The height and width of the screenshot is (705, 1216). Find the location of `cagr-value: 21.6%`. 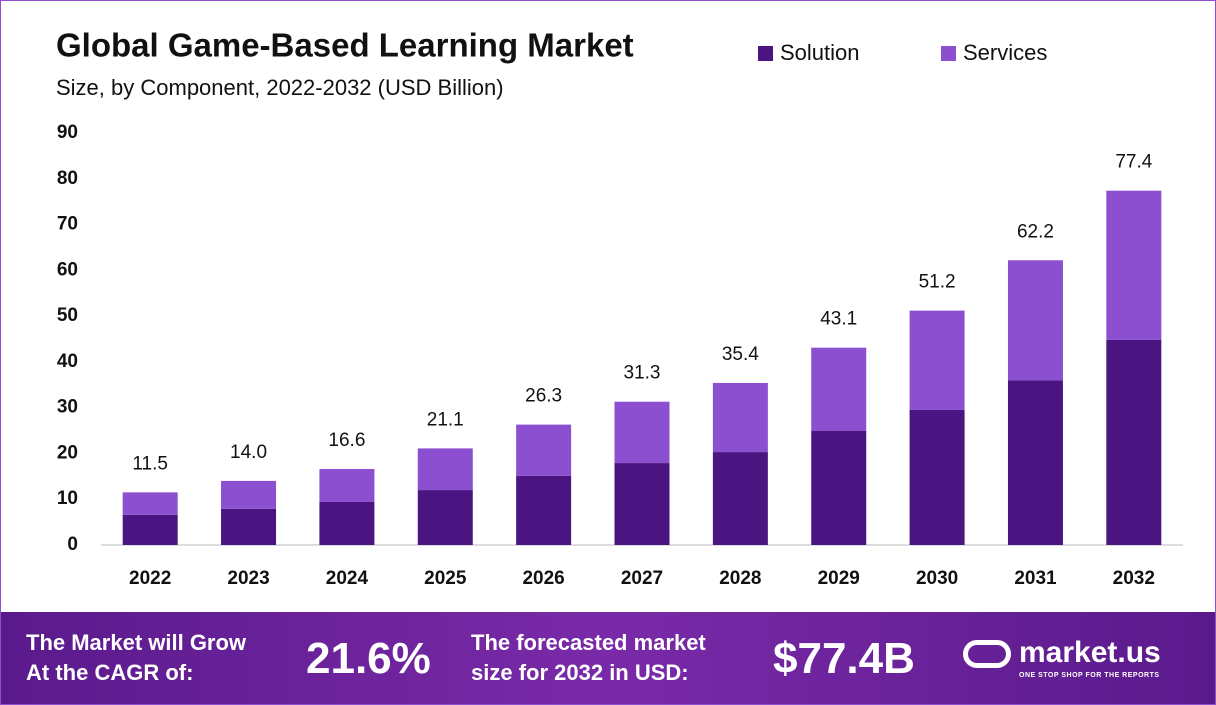

cagr-value: 21.6% is located at coordinates (368, 658).